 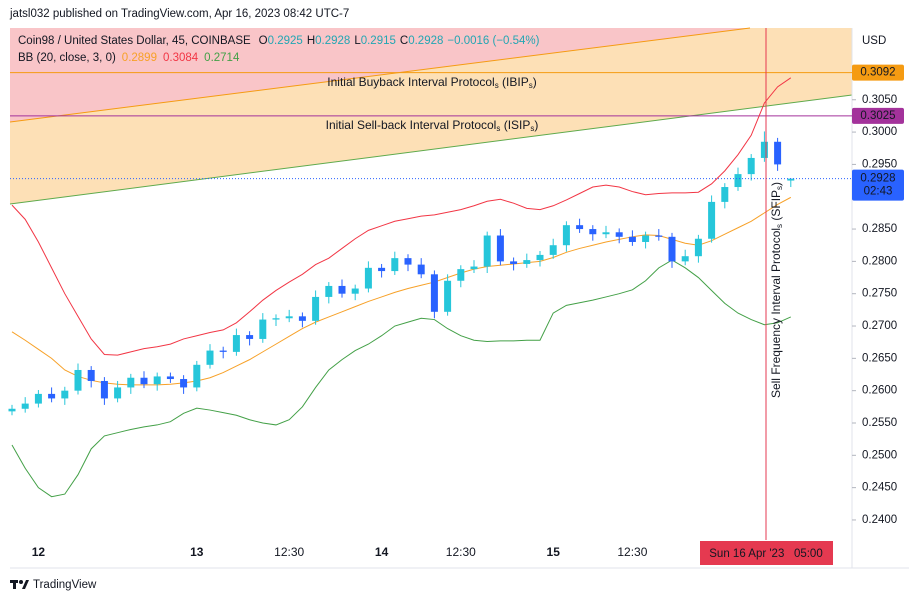 I want to click on x-tick-label: 12, so click(x=39, y=552).